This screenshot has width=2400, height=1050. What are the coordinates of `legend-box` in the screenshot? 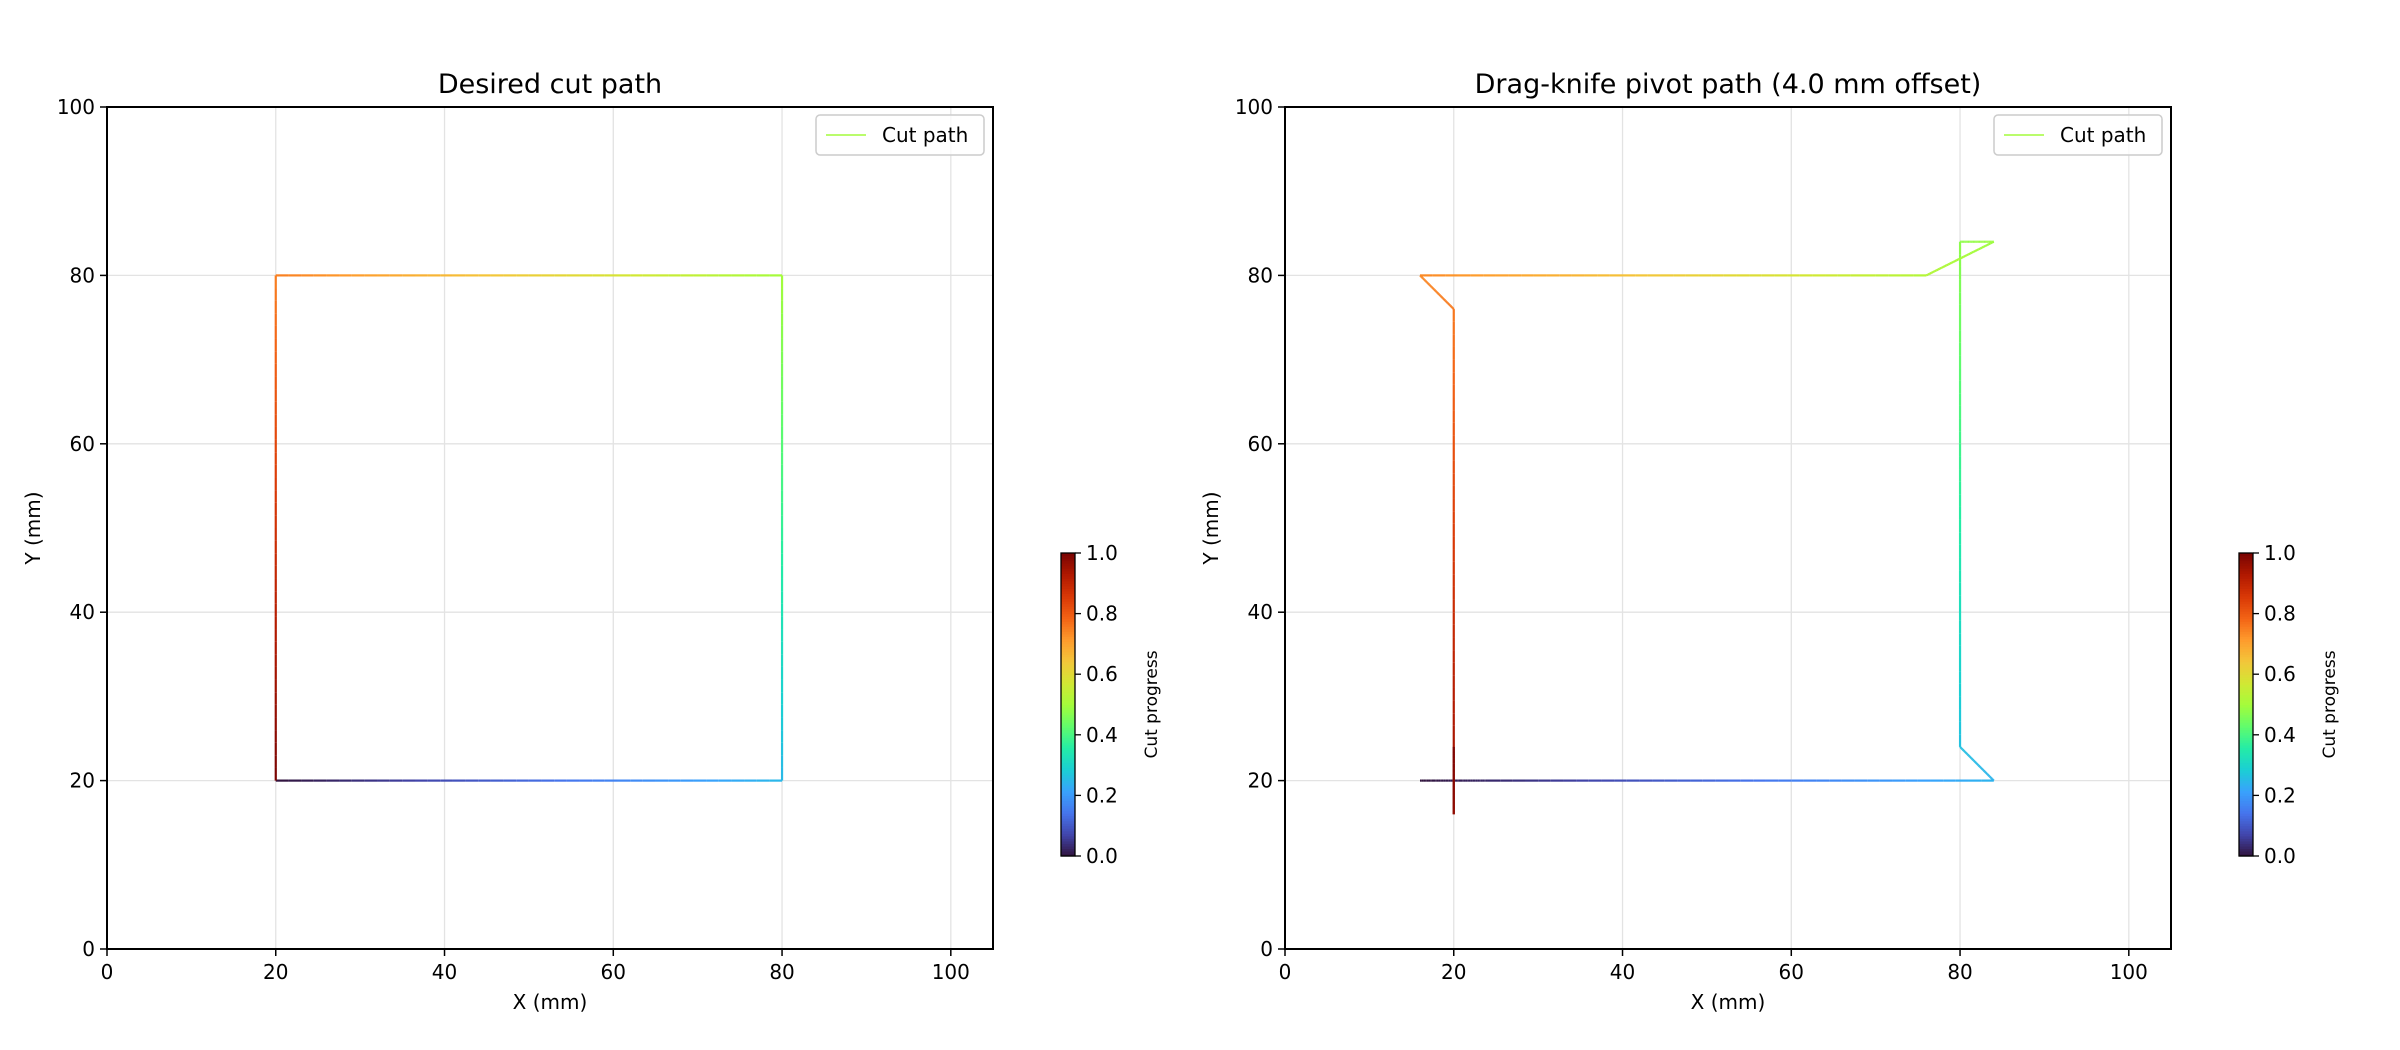 It's located at (900, 135).